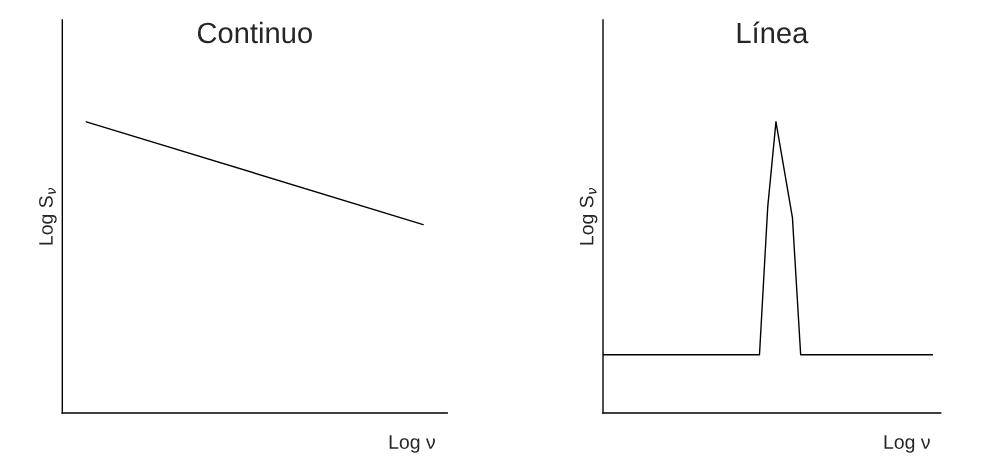 This screenshot has width=1005, height=468. What do you see at coordinates (773, 32) in the screenshot?
I see `chart-title: Línea` at bounding box center [773, 32].